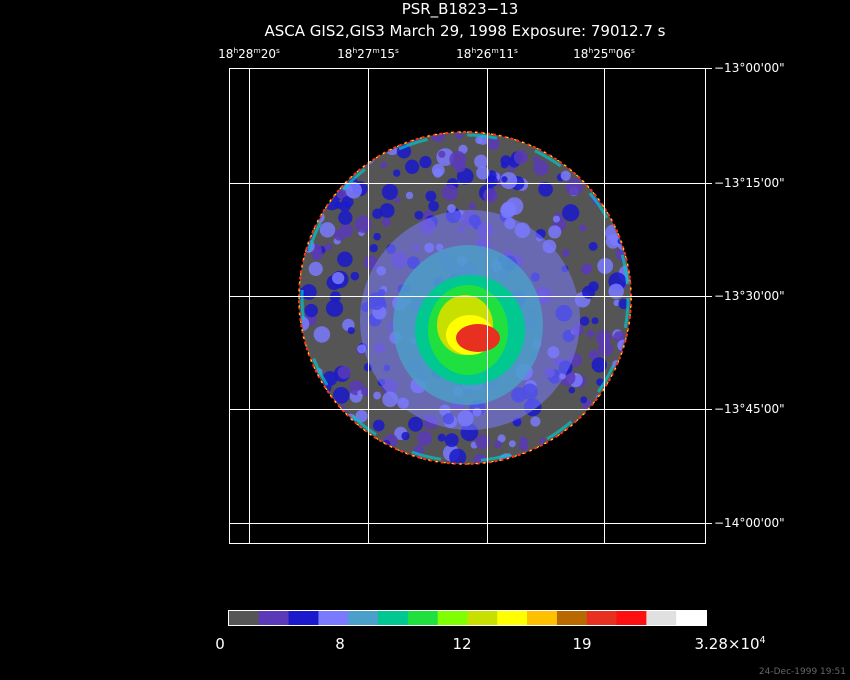  I want to click on colorbar-label: 0, so click(220, 644).